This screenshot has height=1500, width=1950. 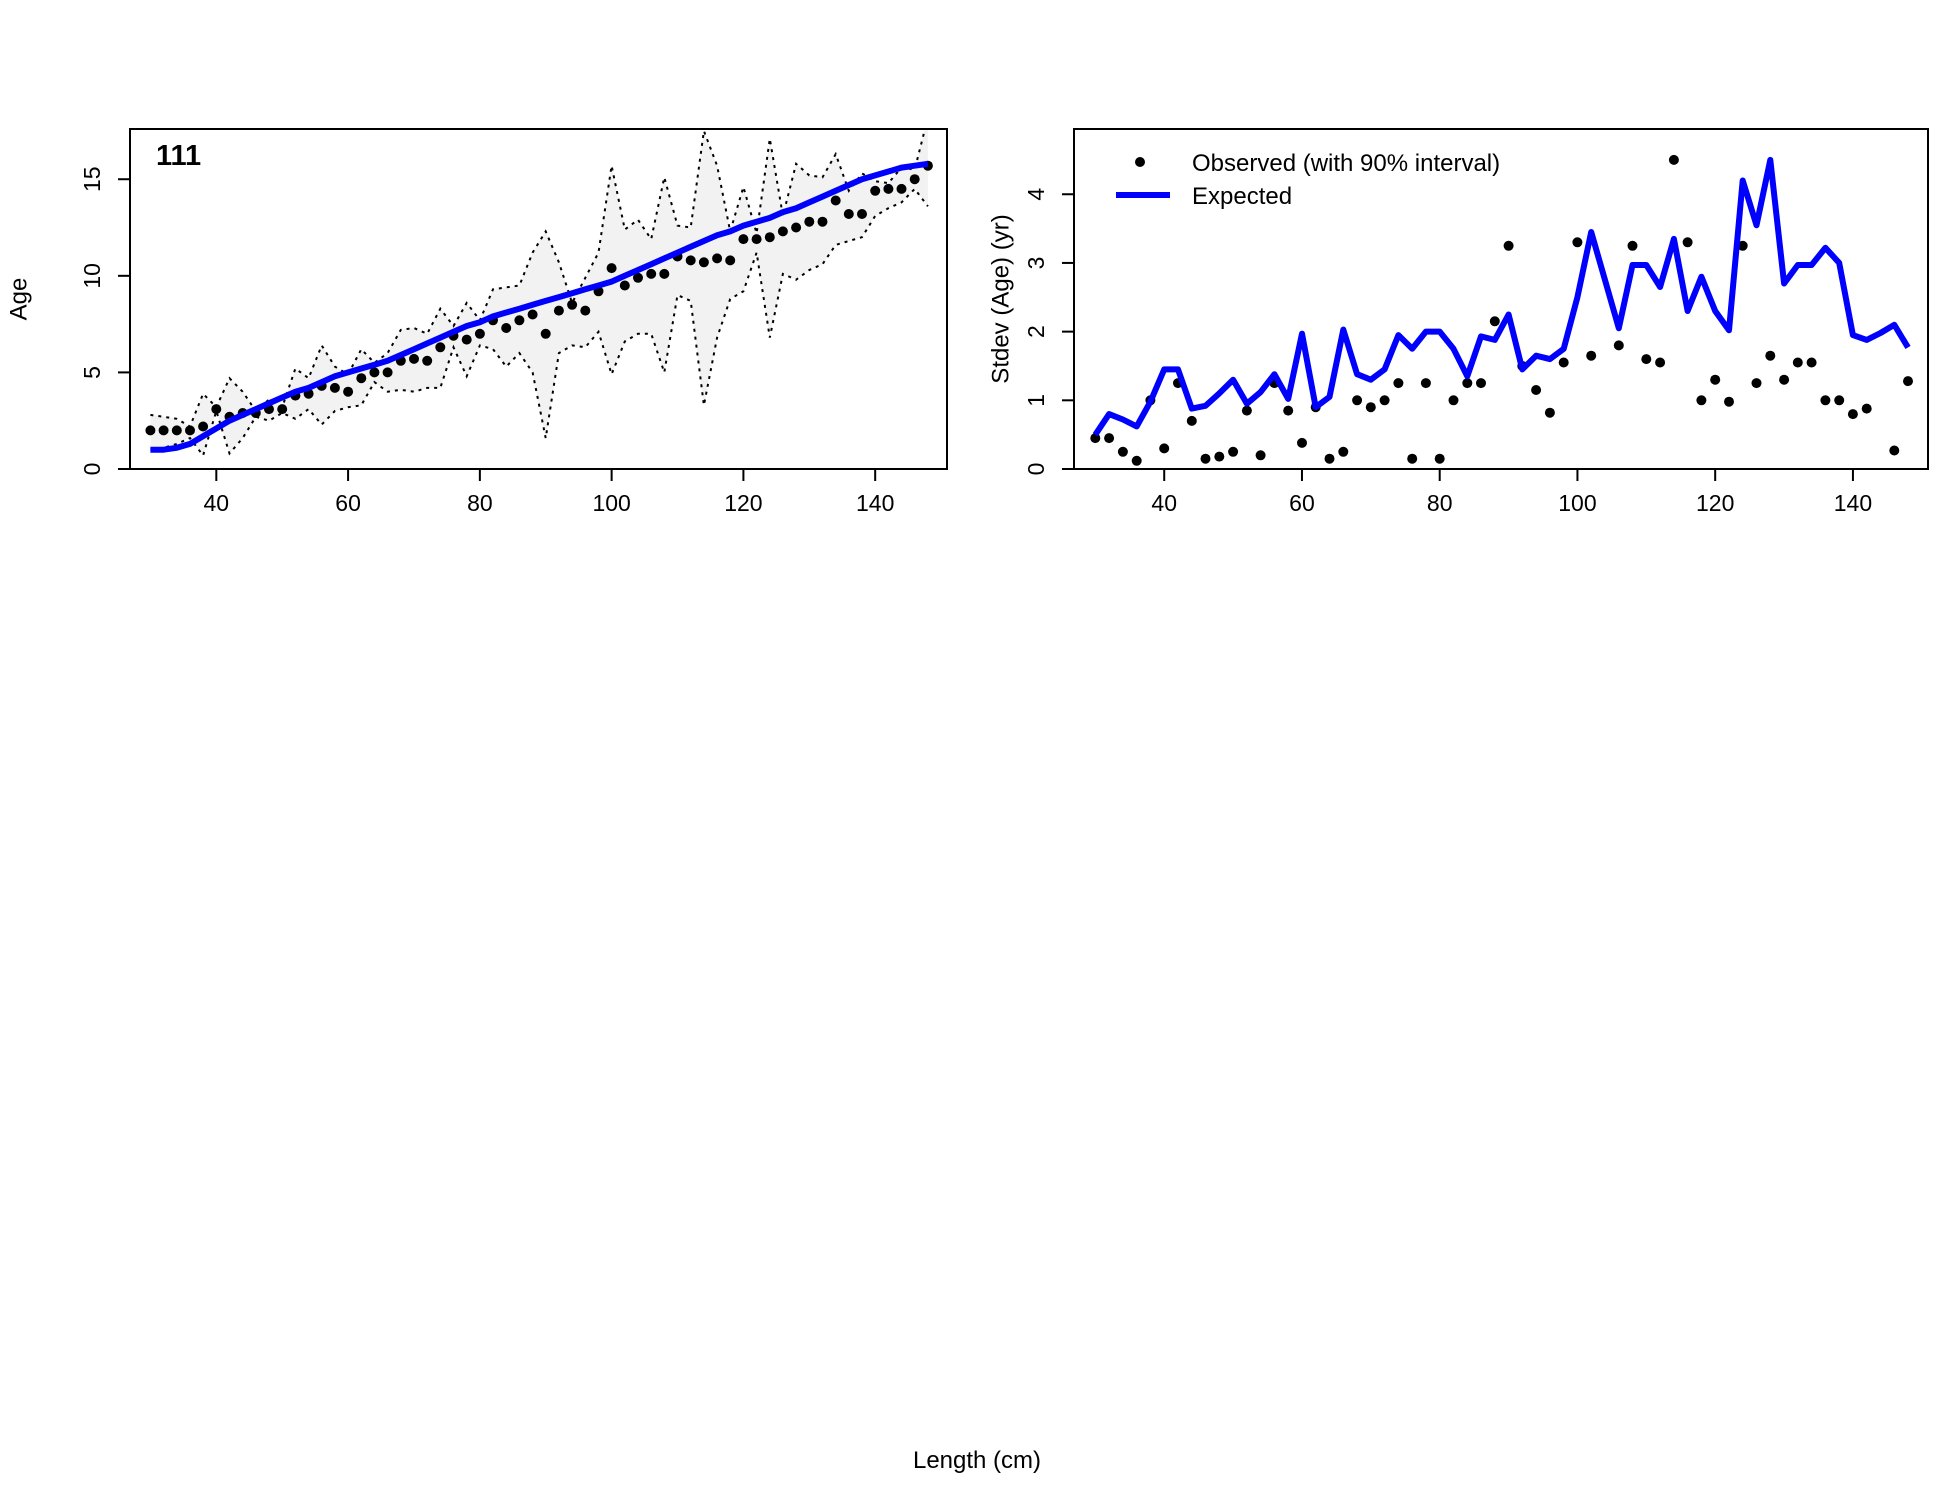 What do you see at coordinates (1308, 180) in the screenshot?
I see `legend: Observed (with 90% interval) Expected` at bounding box center [1308, 180].